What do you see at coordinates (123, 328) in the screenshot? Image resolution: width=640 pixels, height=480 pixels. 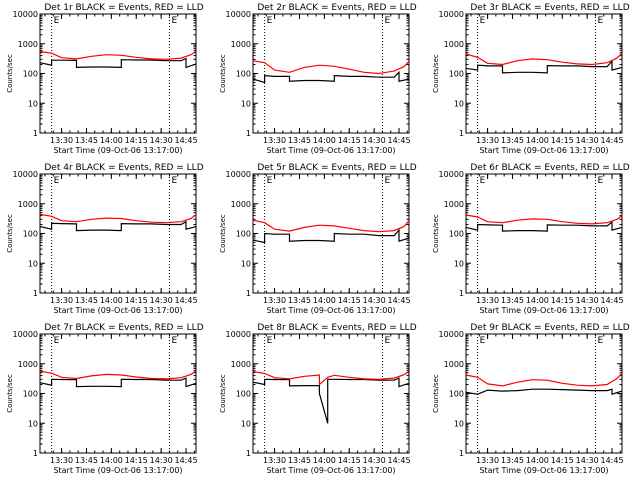 I see `chart-title: Det 7r BLACK = Events, RED = LLD` at bounding box center [123, 328].